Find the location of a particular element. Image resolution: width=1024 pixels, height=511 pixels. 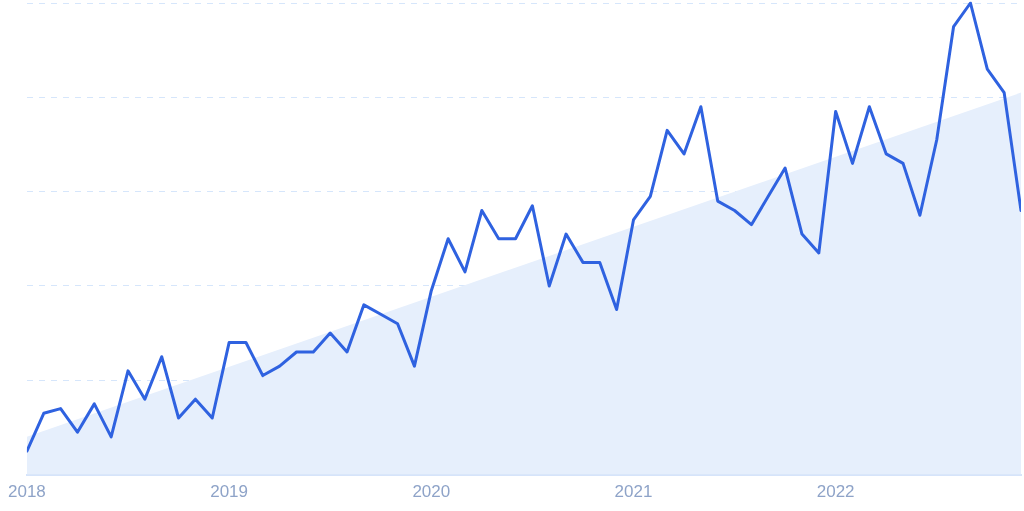

x-tick-label: 2022 is located at coordinates (835, 492).